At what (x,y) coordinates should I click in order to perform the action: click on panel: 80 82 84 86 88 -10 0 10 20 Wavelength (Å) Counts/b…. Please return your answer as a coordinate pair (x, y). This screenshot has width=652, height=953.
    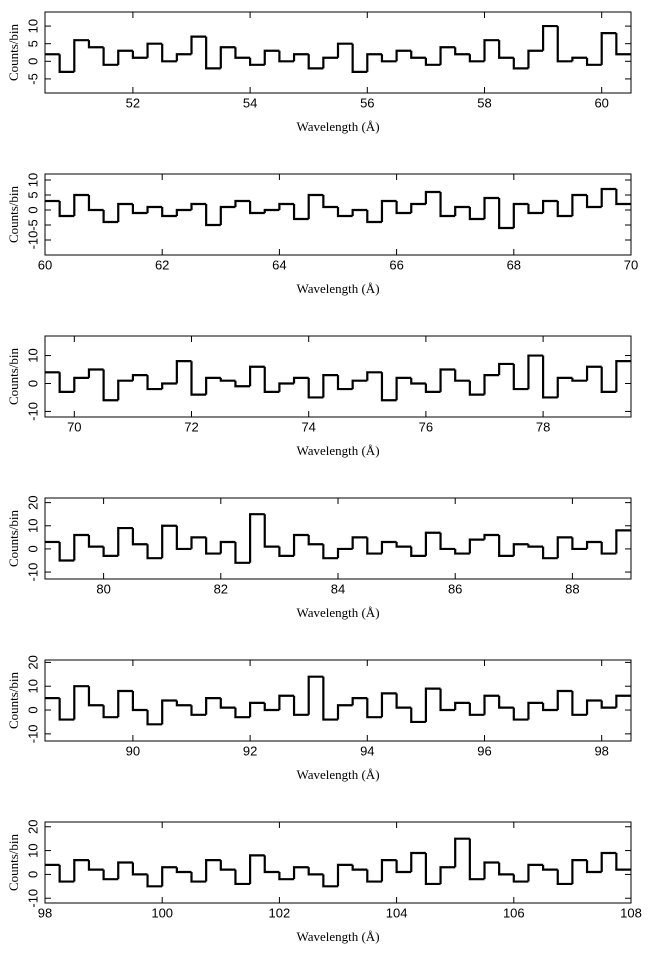
    Looking at the image, I should click on (319, 557).